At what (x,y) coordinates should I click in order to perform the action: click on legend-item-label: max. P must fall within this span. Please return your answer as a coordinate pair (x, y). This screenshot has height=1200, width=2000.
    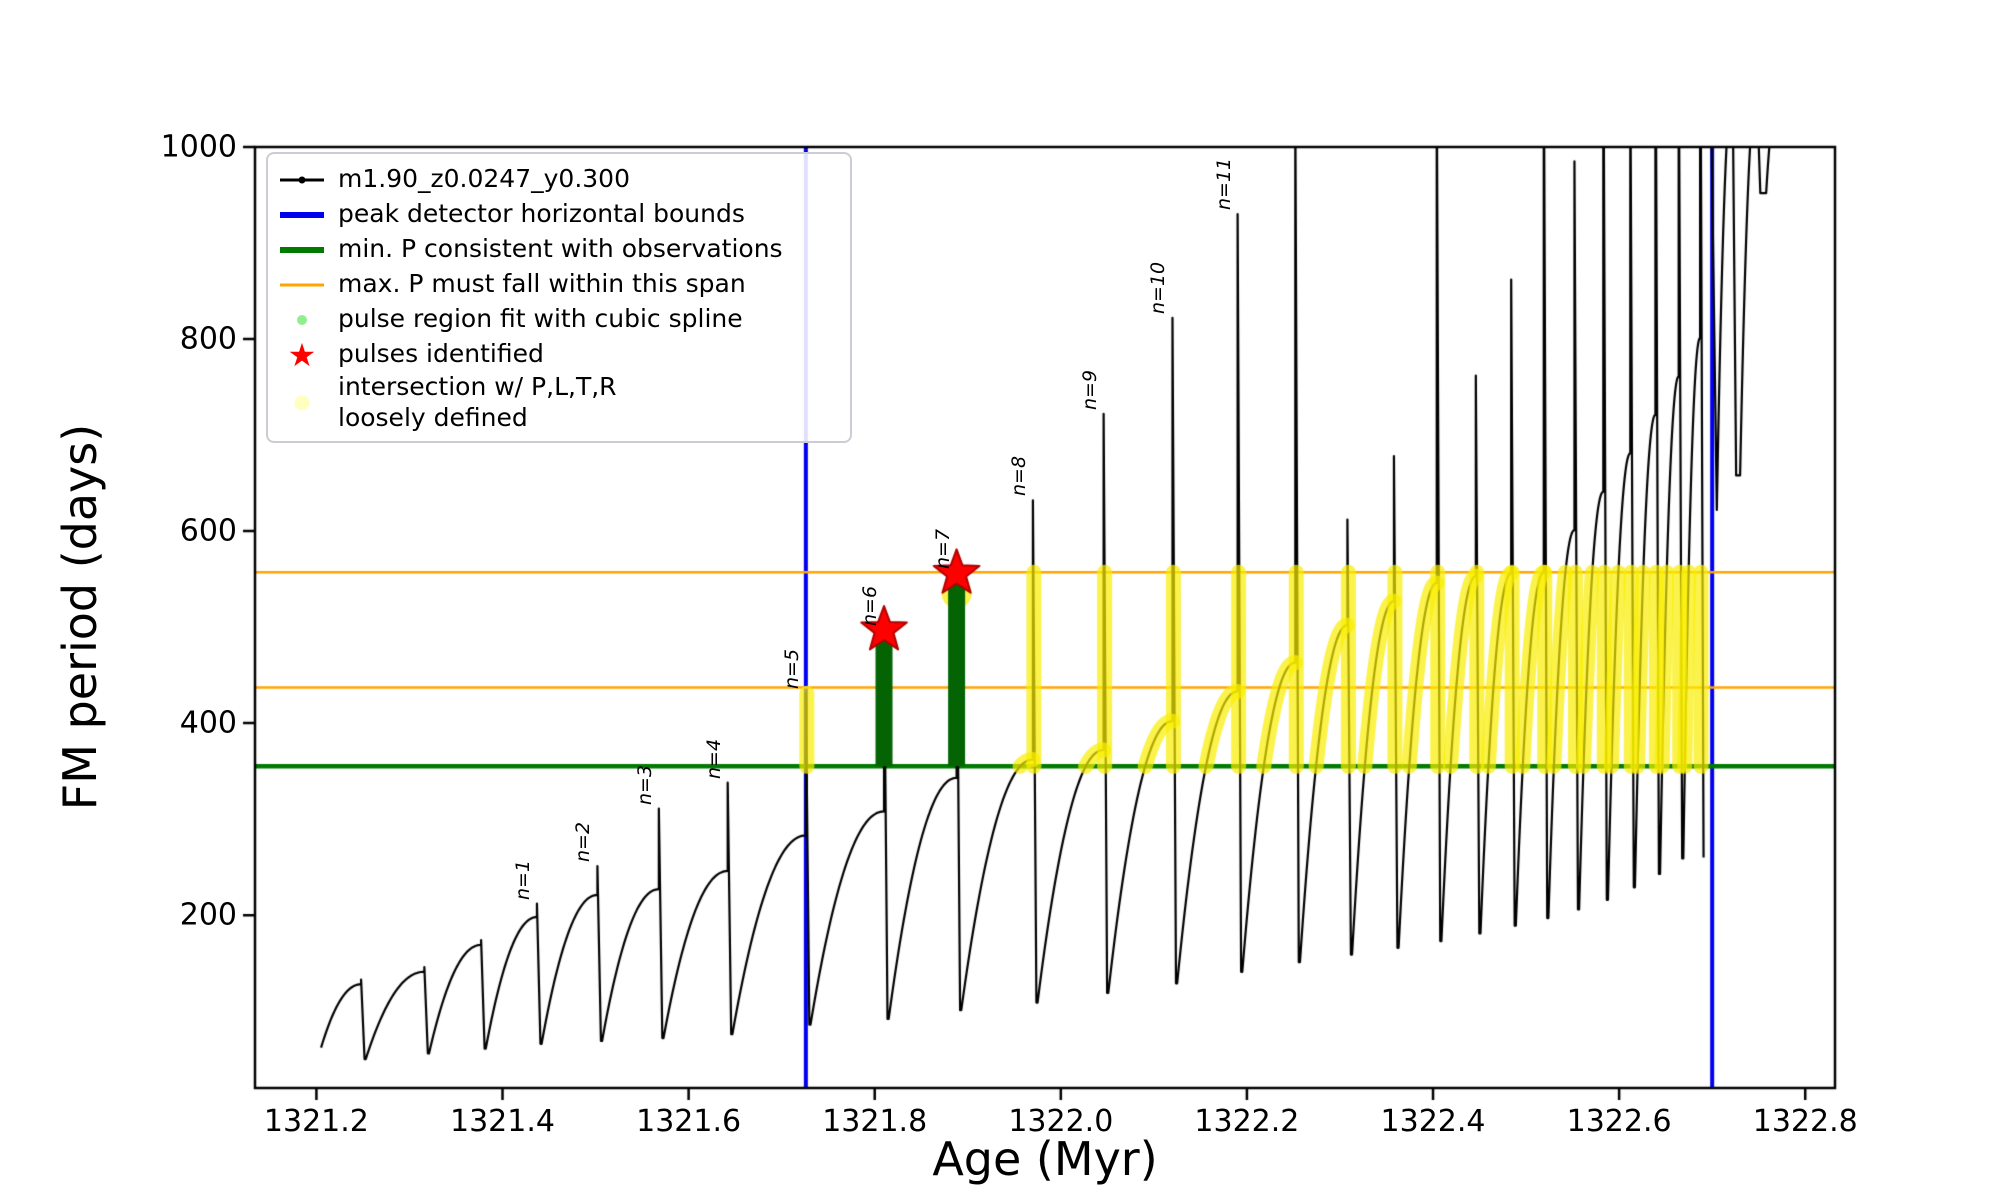
    Looking at the image, I should click on (542, 284).